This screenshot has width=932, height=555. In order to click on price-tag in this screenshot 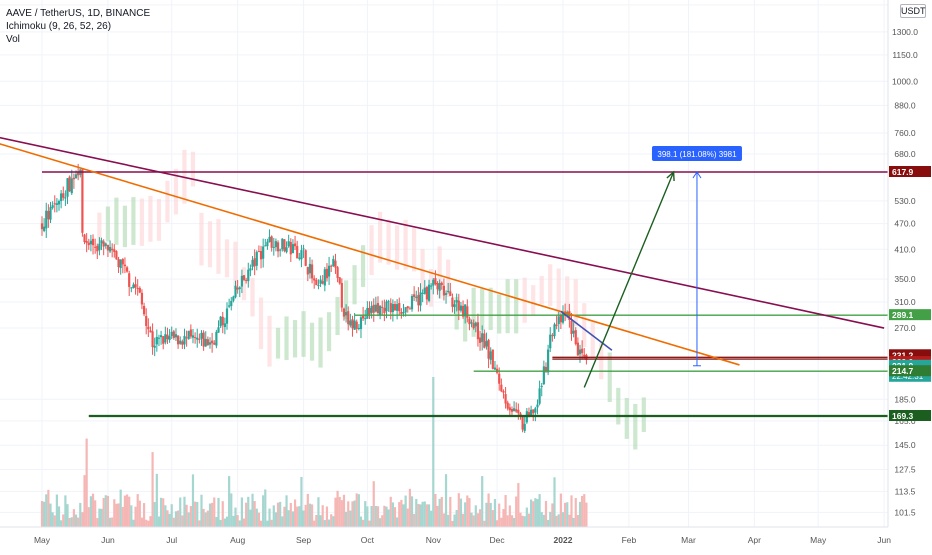, I will do `click(910, 171)`.